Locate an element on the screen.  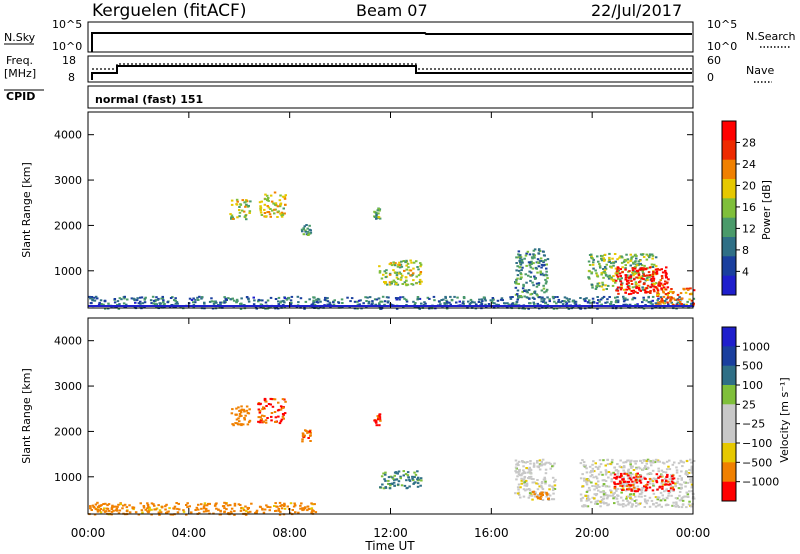
power-colorbar-label: Power [dB] is located at coordinates (766, 210).